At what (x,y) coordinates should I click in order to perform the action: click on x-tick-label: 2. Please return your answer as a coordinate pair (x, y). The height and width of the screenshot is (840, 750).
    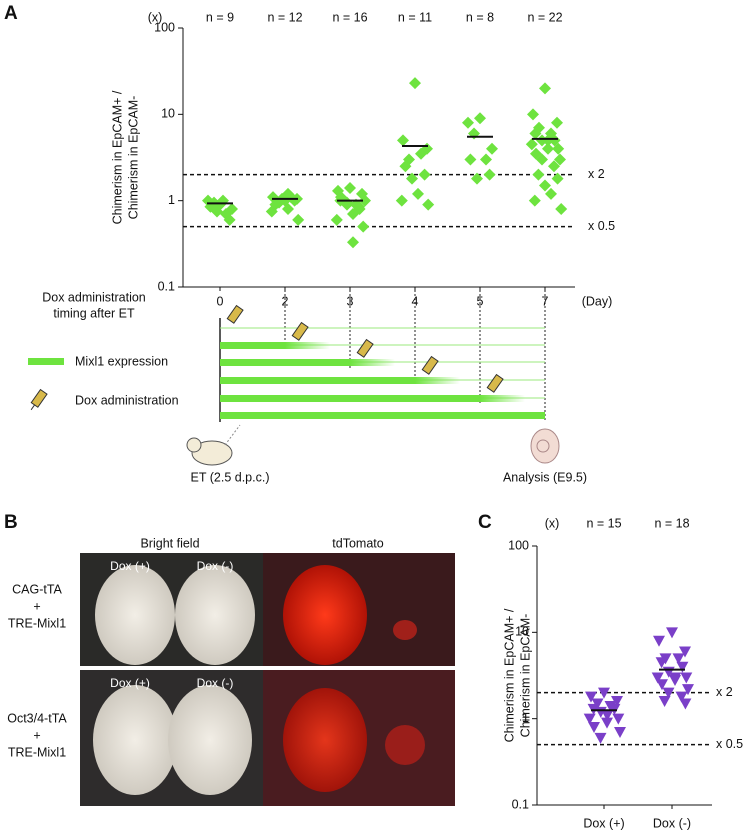
    Looking at the image, I should click on (285, 301).